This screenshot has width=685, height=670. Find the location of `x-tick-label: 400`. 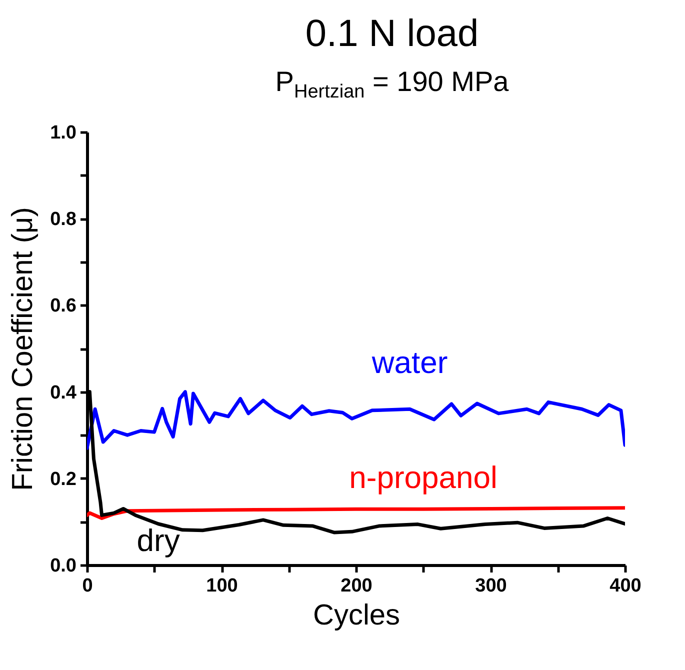

x-tick-label: 400 is located at coordinates (626, 585).